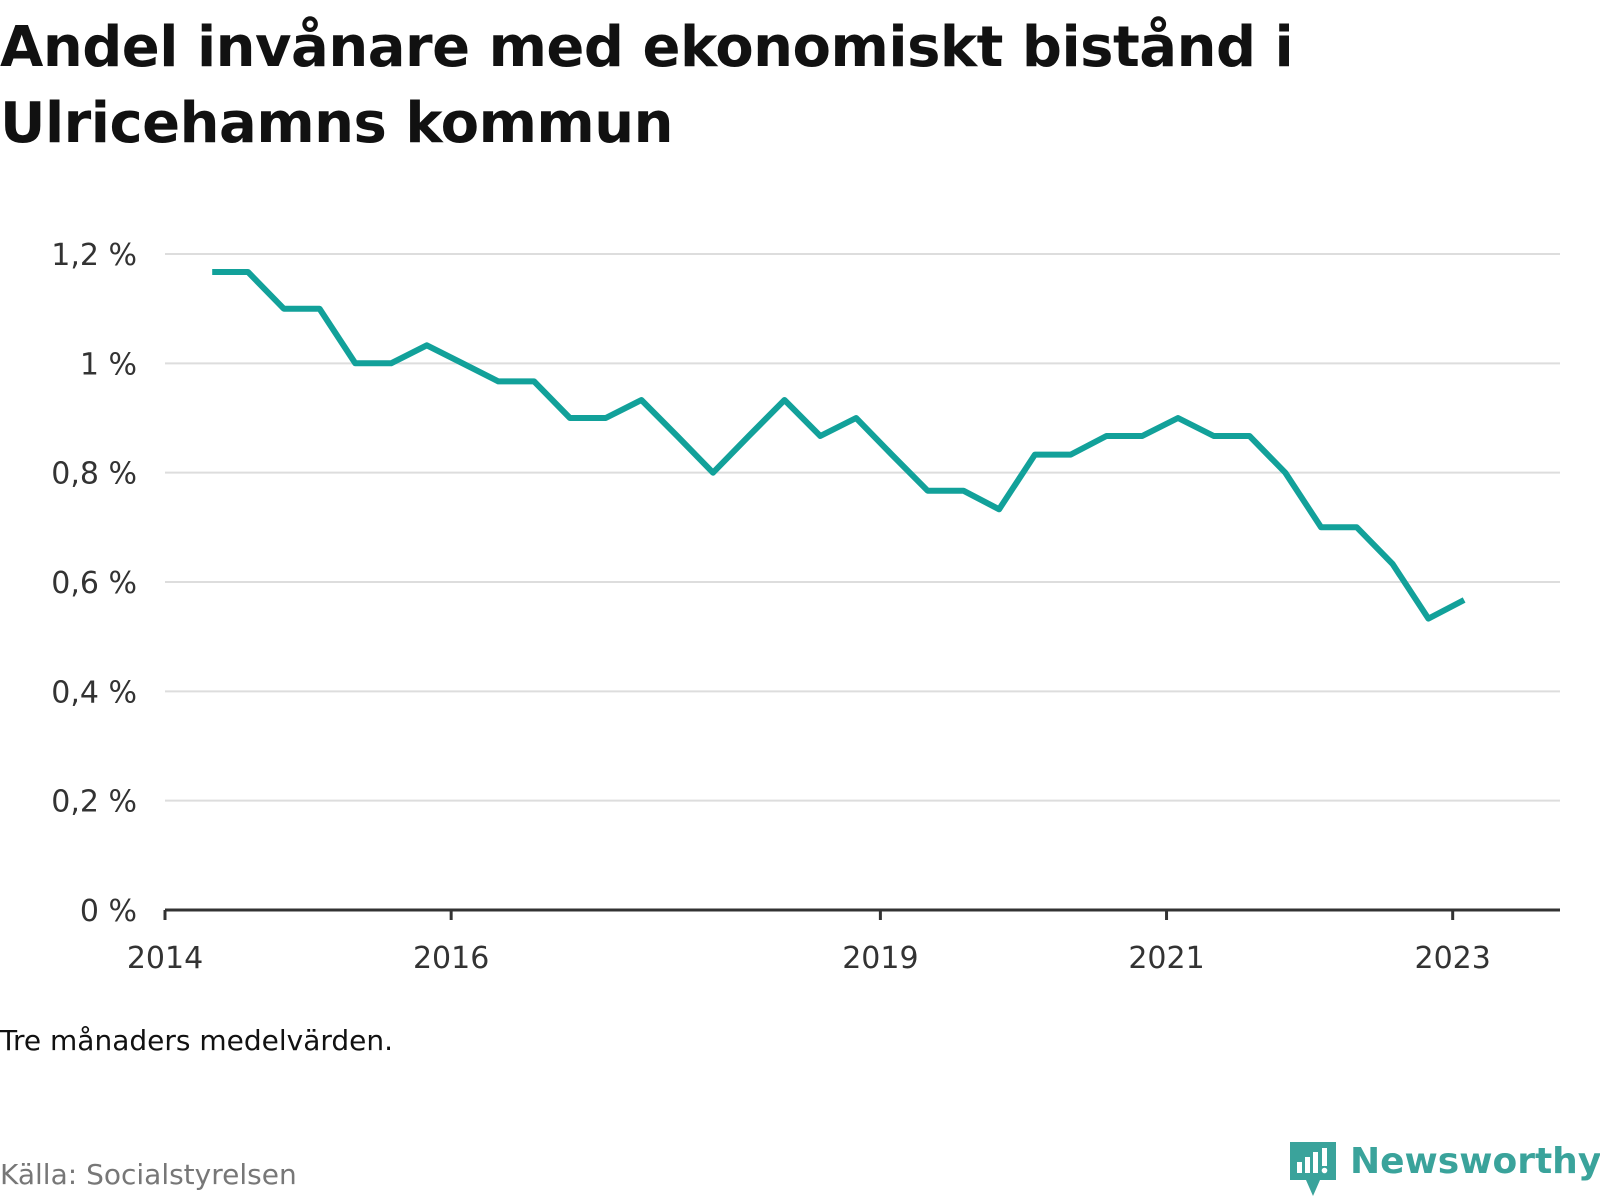  What do you see at coordinates (94, 255) in the screenshot?
I see `y-tick-label: 1,2 %` at bounding box center [94, 255].